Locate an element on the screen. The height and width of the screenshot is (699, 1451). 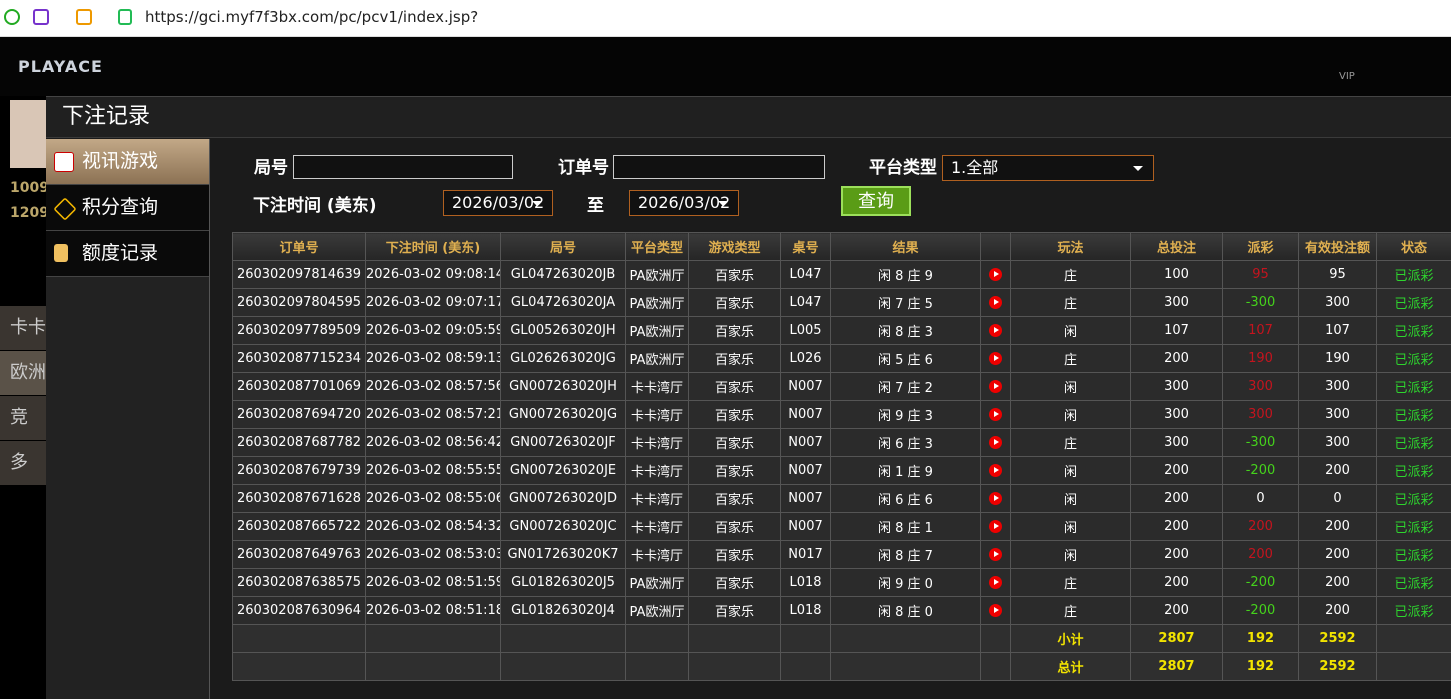
modal-title: 下注记录 is located at coordinates (748, 117).